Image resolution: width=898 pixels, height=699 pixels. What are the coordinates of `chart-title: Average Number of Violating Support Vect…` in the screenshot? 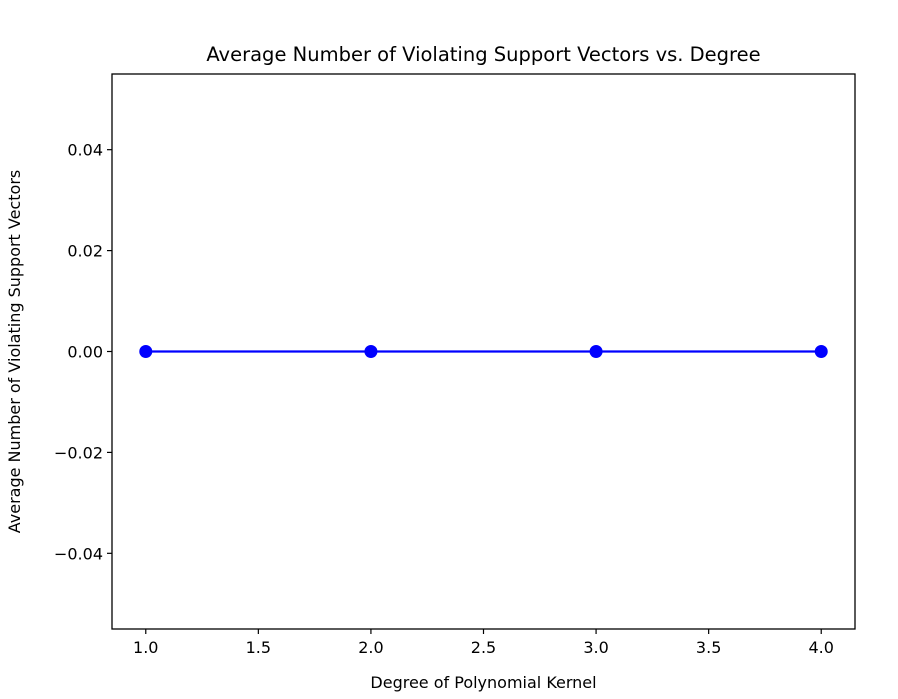 It's located at (483, 54).